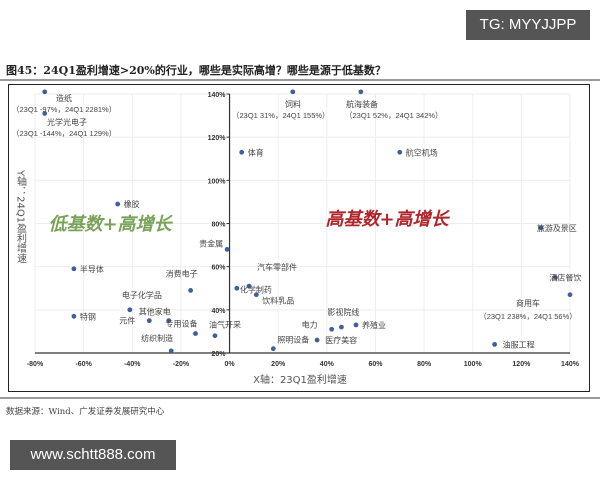 This screenshot has height=480, width=600. What do you see at coordinates (64, 133) in the screenshot?
I see `point-note: （23Q1 -144%，24Q1 129%）` at bounding box center [64, 133].